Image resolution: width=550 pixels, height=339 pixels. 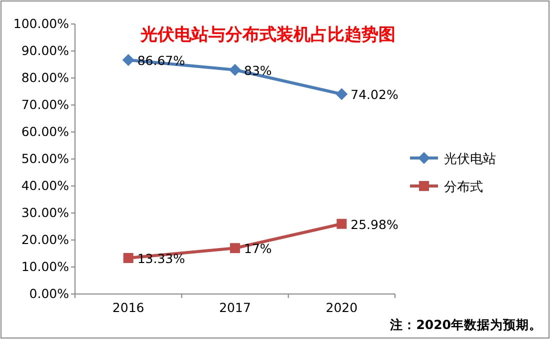 What do you see at coordinates (45, 131) in the screenshot?
I see `y-tick-label: 60.00%` at bounding box center [45, 131].